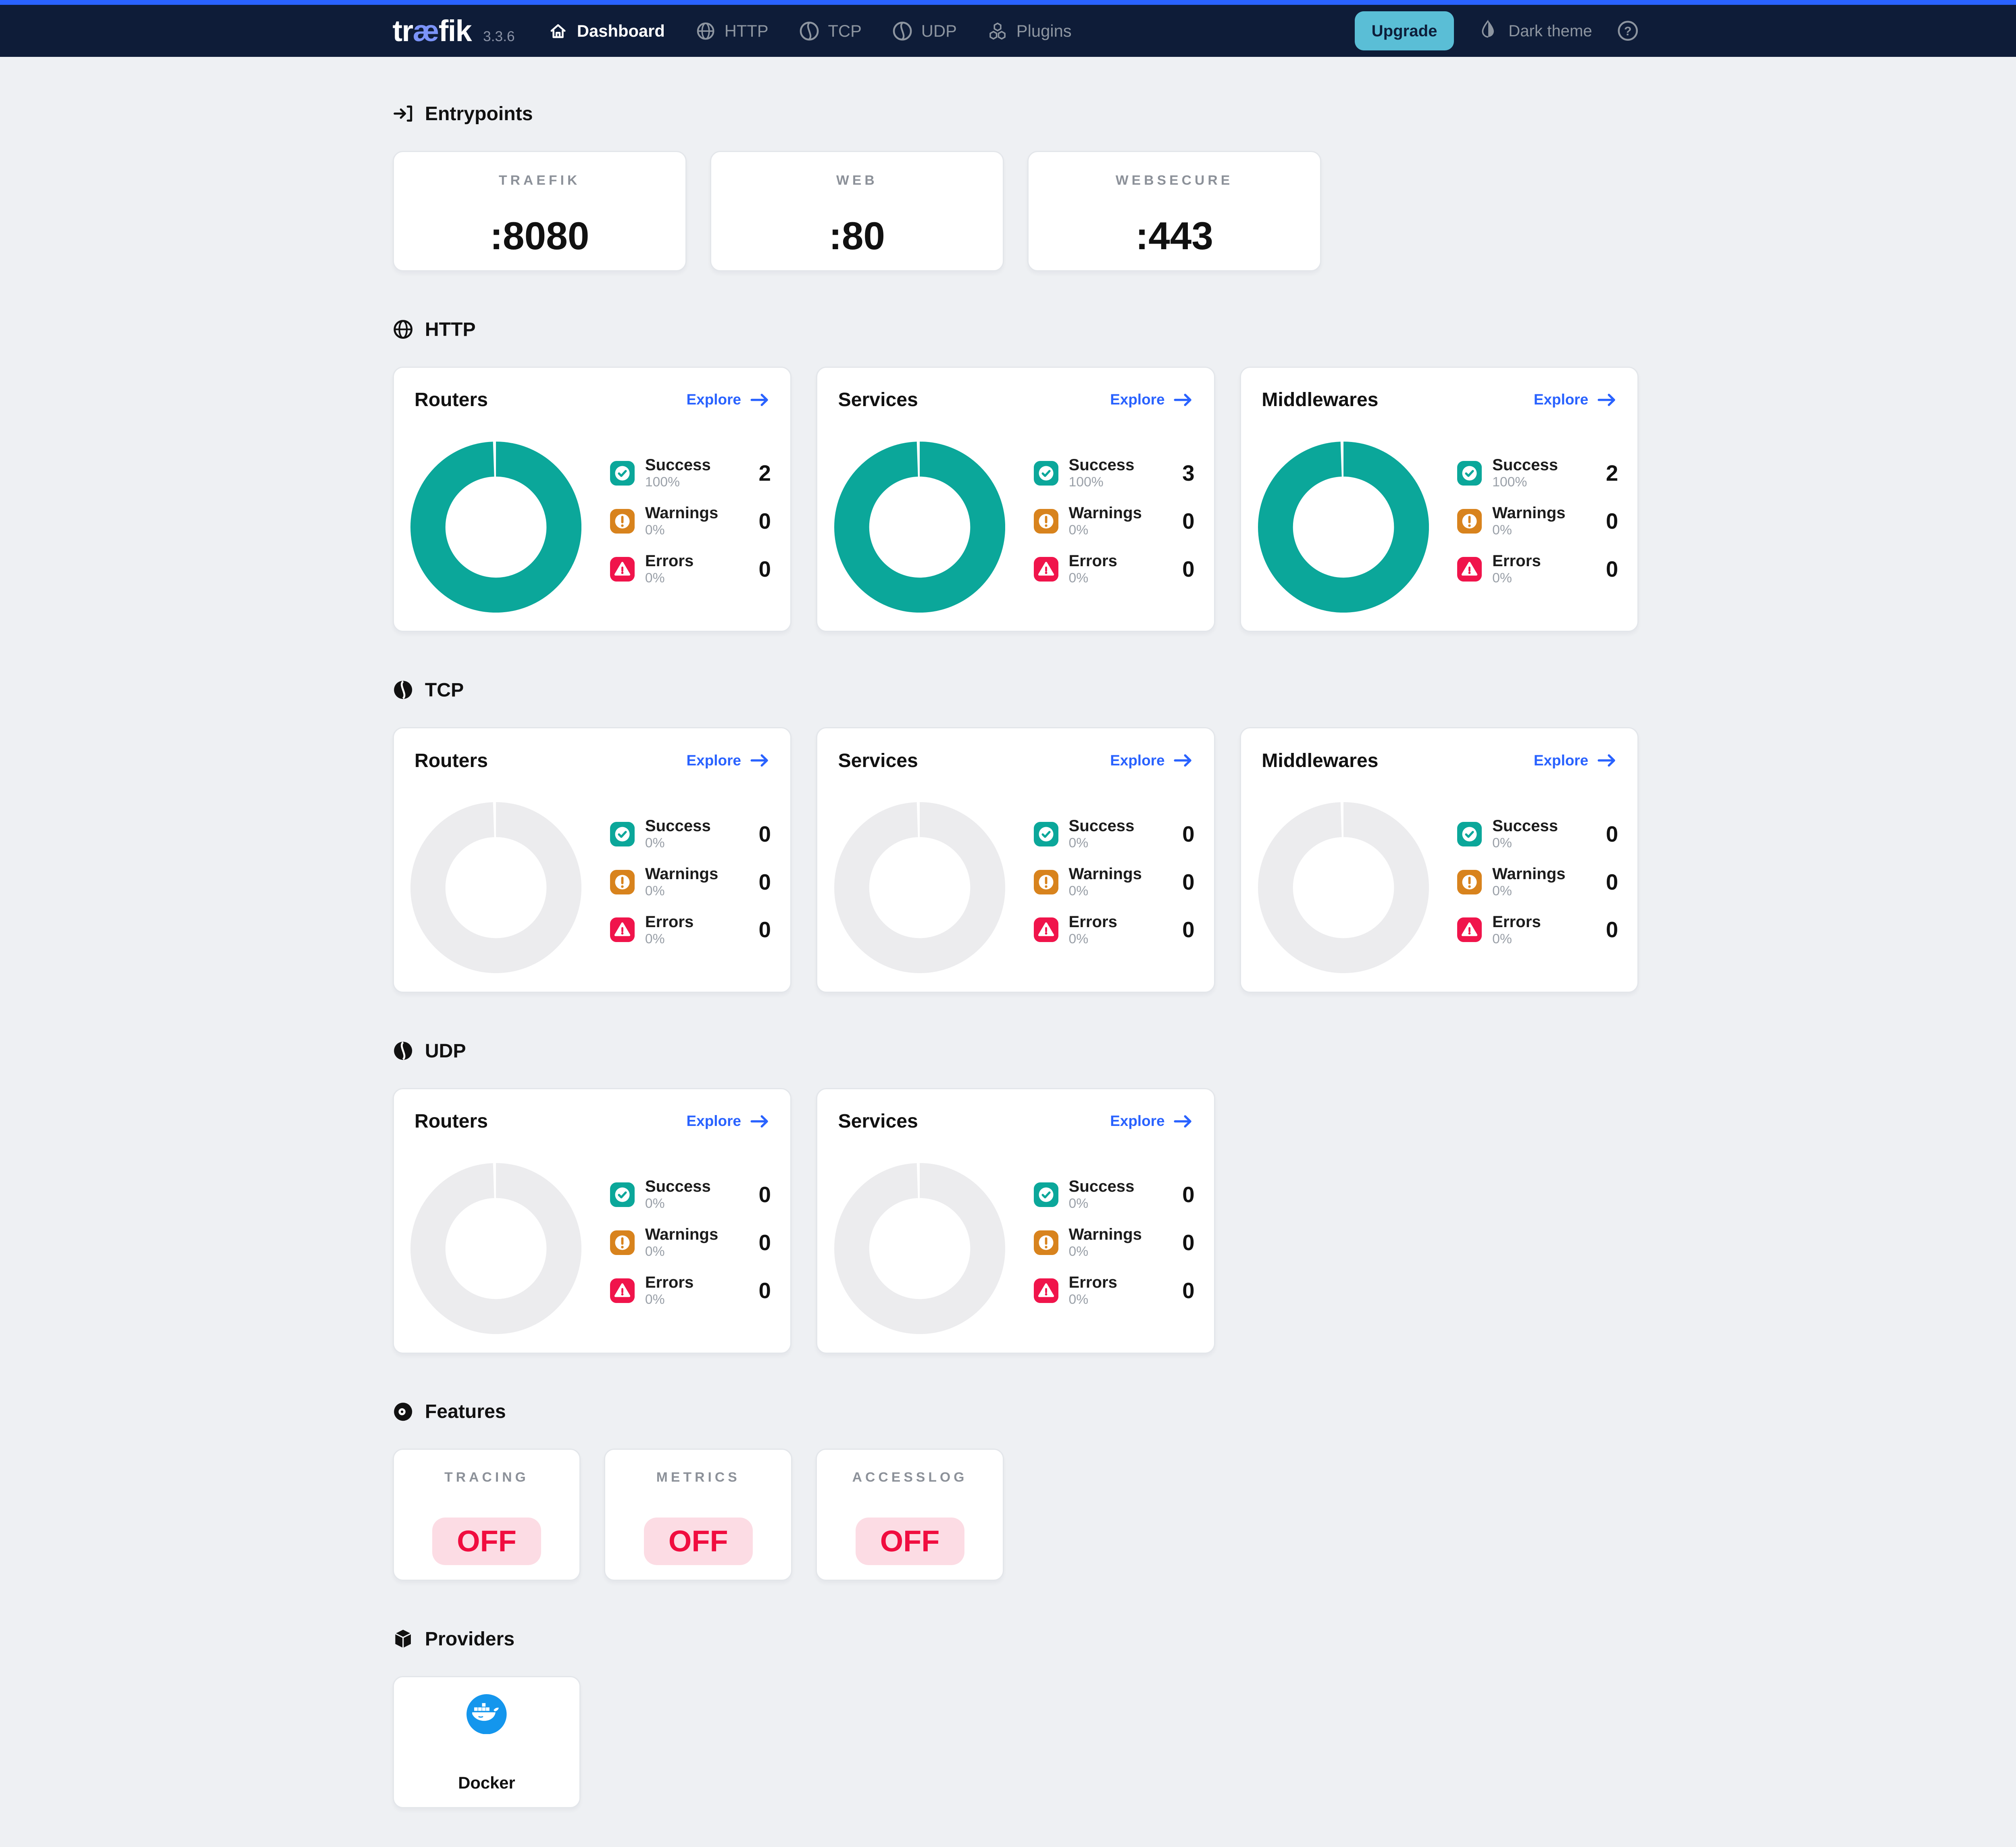 The width and height of the screenshot is (2016, 1847). I want to click on dark-theme-label: Dark theme, so click(1550, 30).